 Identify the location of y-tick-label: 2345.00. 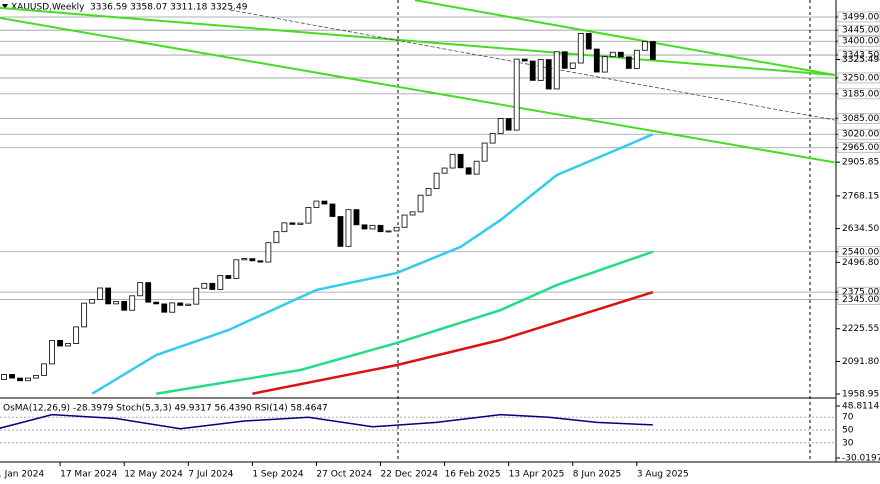
(860, 300).